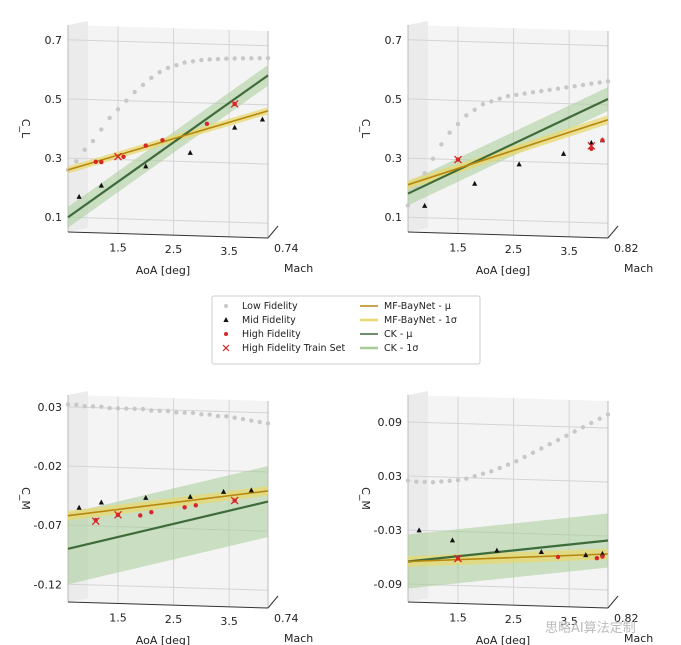 Image resolution: width=681 pixels, height=645 pixels. Describe the element at coordinates (226, 334) in the screenshot. I see `legend-marker-high-fidelity` at that location.